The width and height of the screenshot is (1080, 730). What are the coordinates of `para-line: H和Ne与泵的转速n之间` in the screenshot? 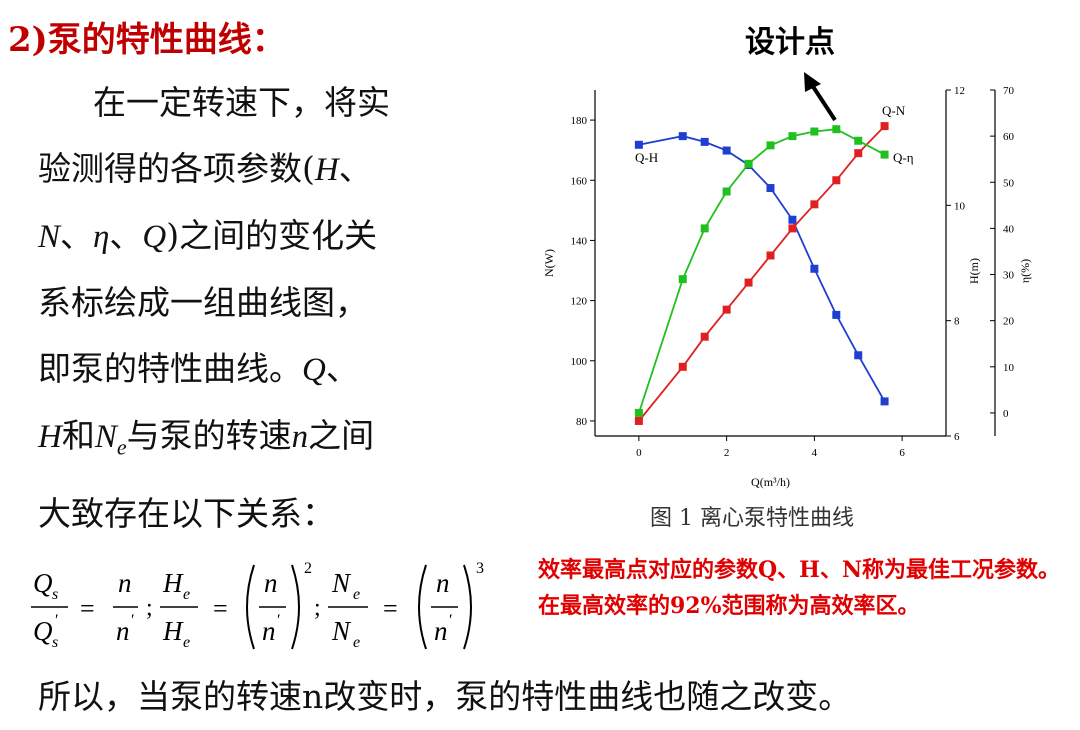 It's located at (268, 442).